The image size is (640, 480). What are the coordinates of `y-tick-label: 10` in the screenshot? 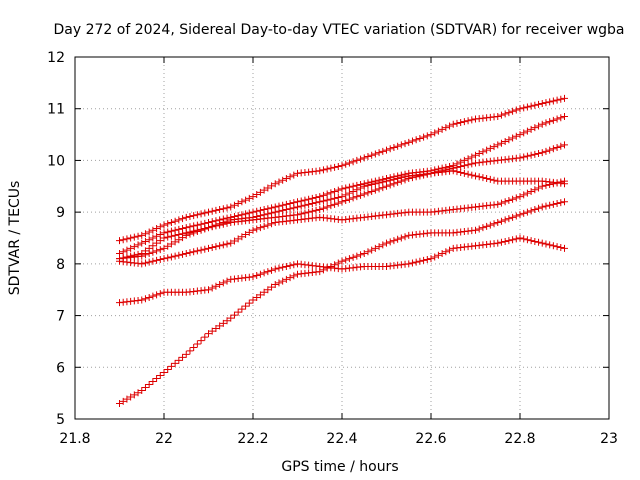 It's located at (56, 161).